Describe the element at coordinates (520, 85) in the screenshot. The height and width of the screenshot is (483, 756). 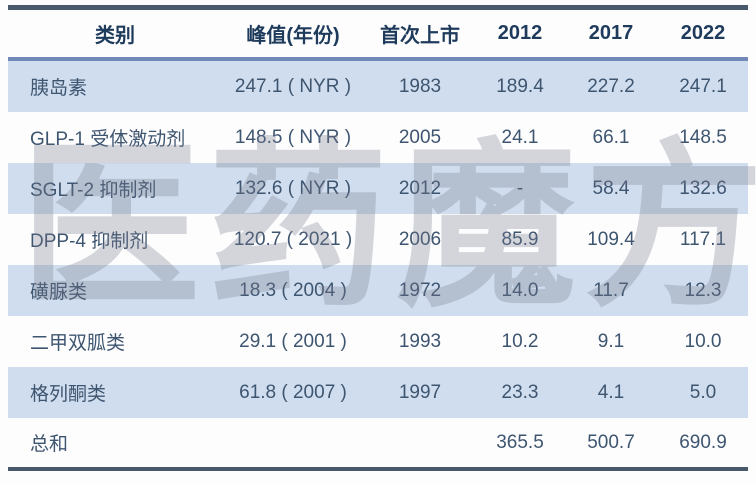
I see `value-cell: 189.4` at that location.